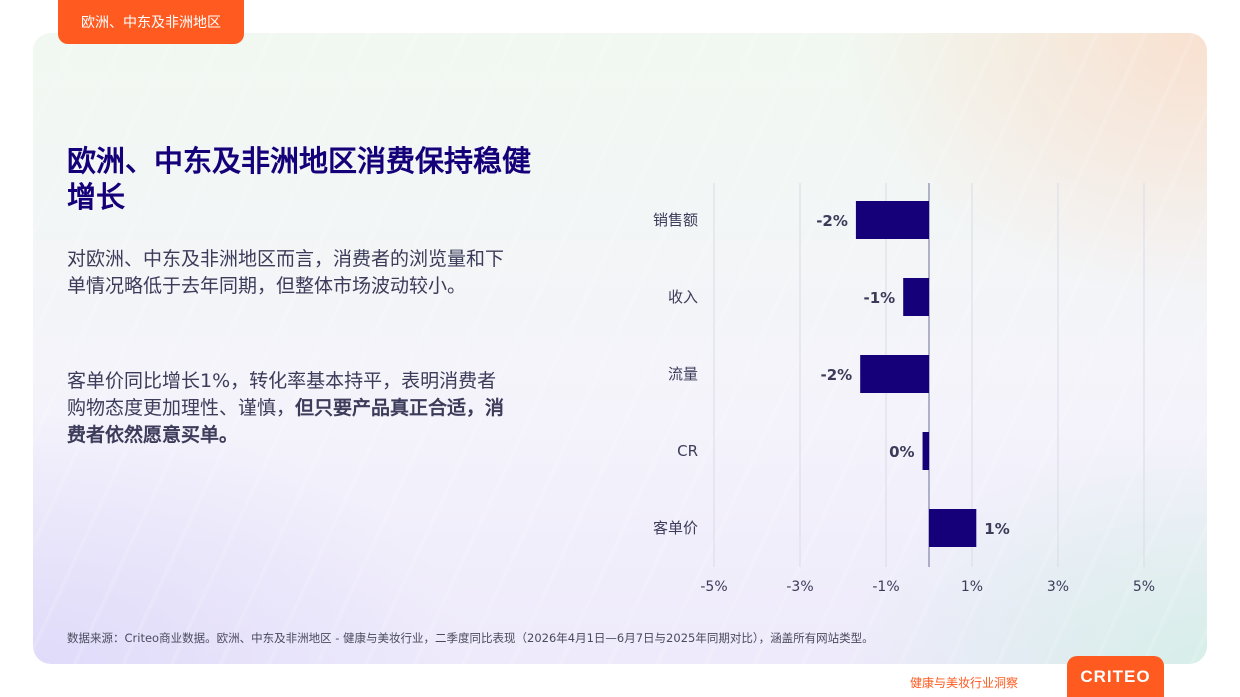 Image resolution: width=1240 pixels, height=697 pixels. I want to click on x-tick-label: 3%, so click(1058, 587).